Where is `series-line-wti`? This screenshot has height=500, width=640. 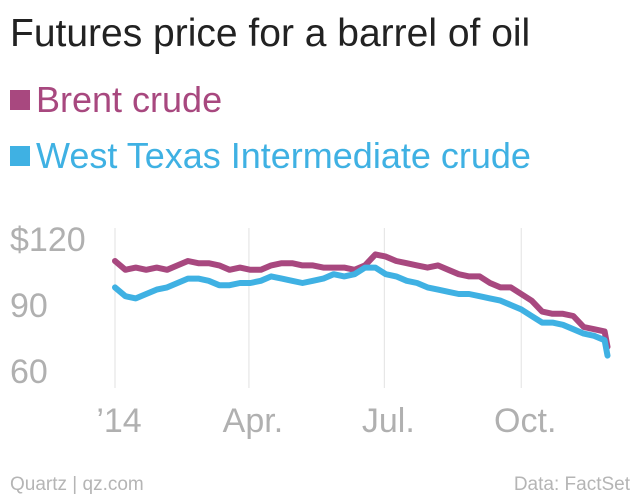 series-line-wti is located at coordinates (361, 311).